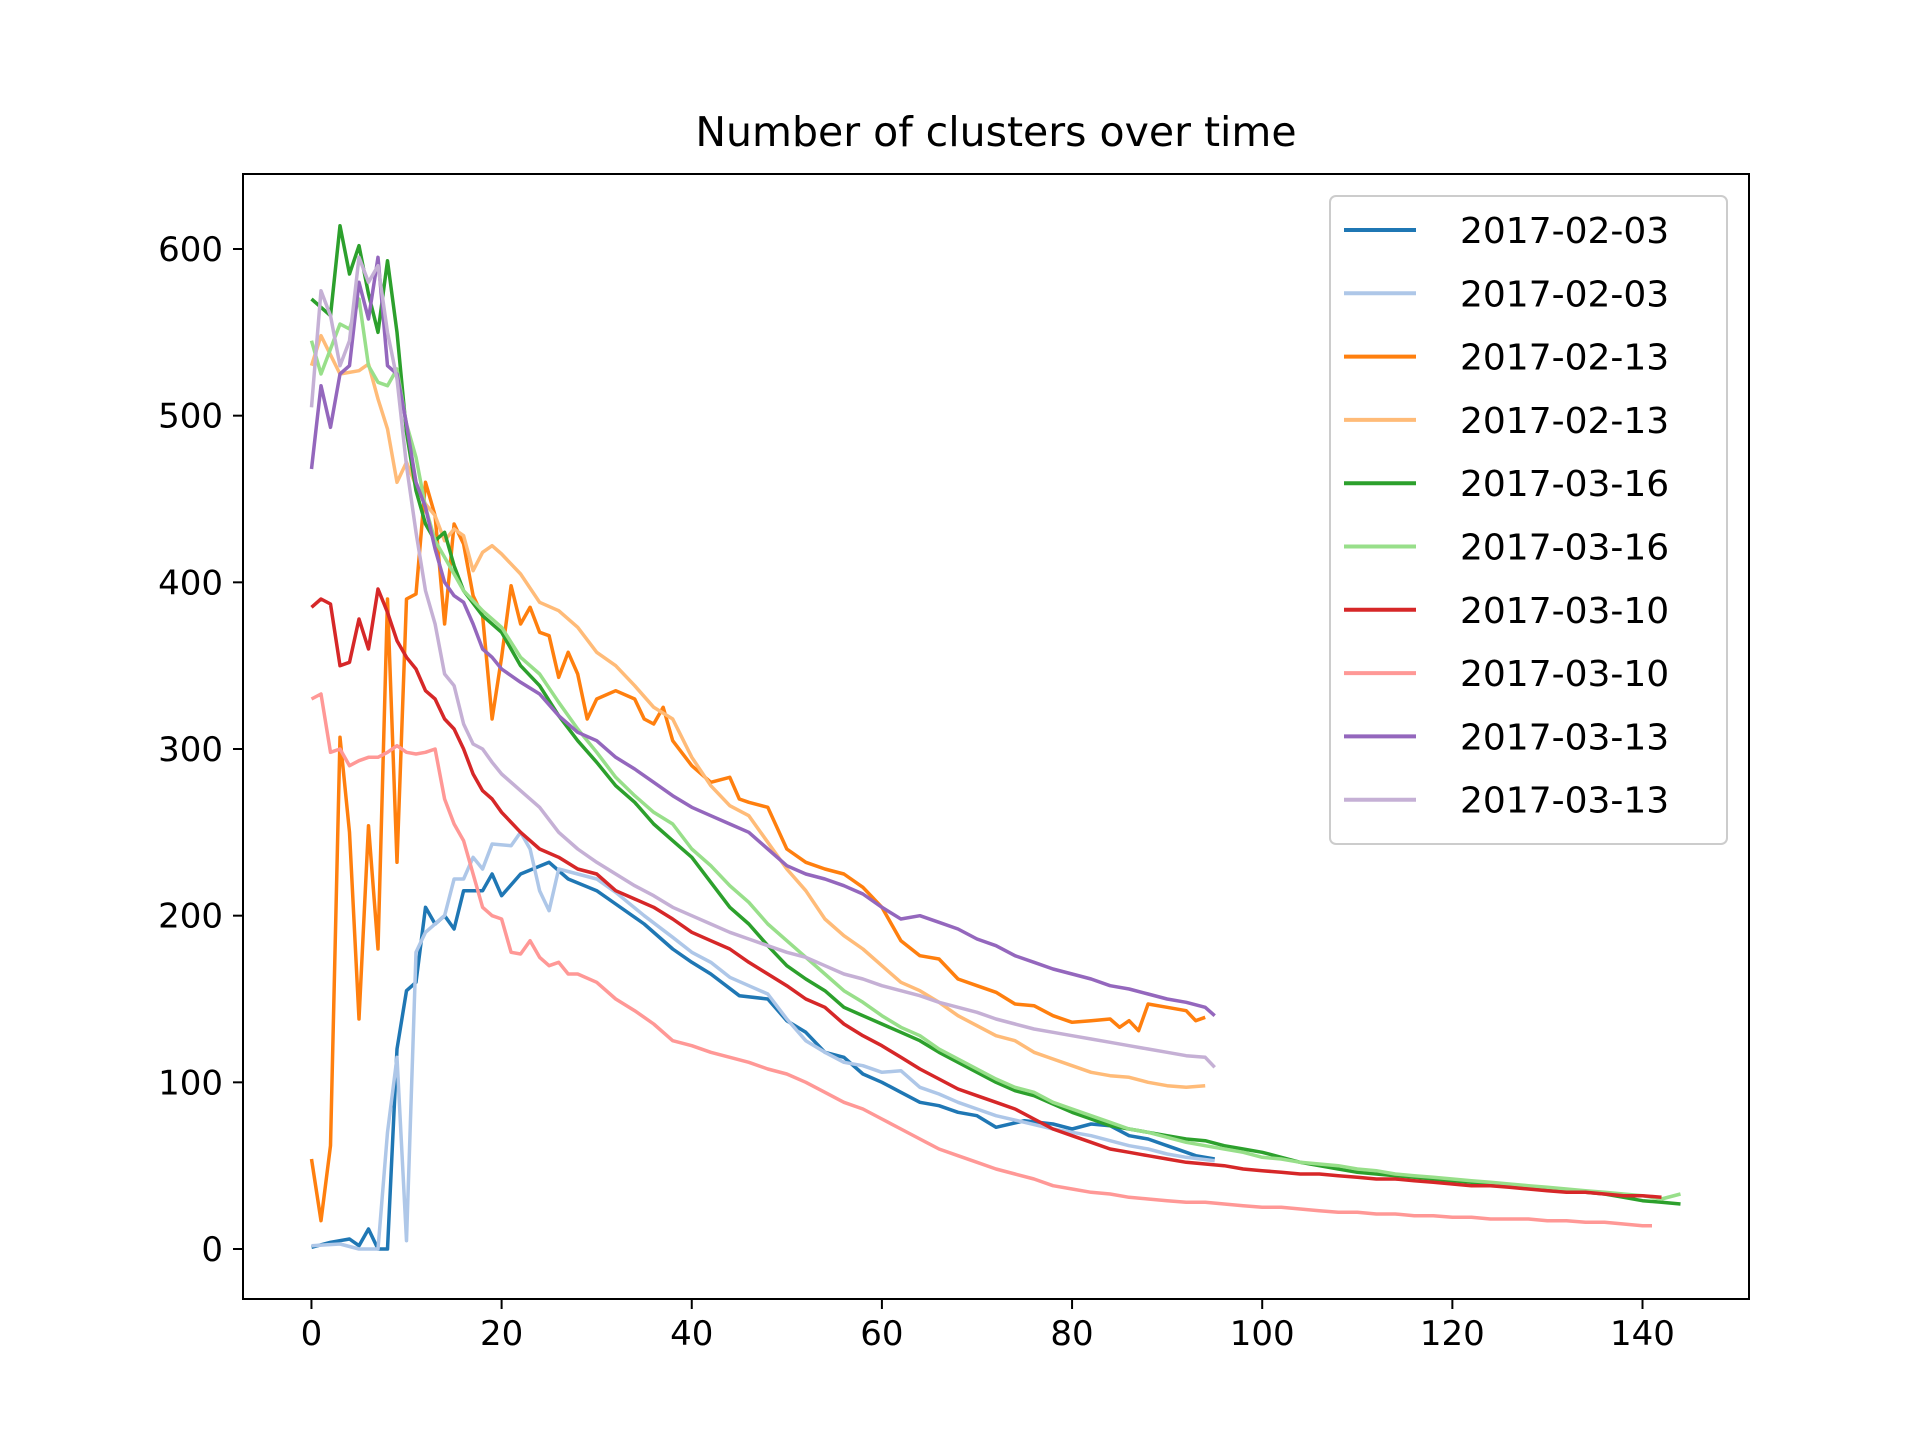 The width and height of the screenshot is (1920, 1440). What do you see at coordinates (312, 1334) in the screenshot?
I see `x-tick-label: 0` at bounding box center [312, 1334].